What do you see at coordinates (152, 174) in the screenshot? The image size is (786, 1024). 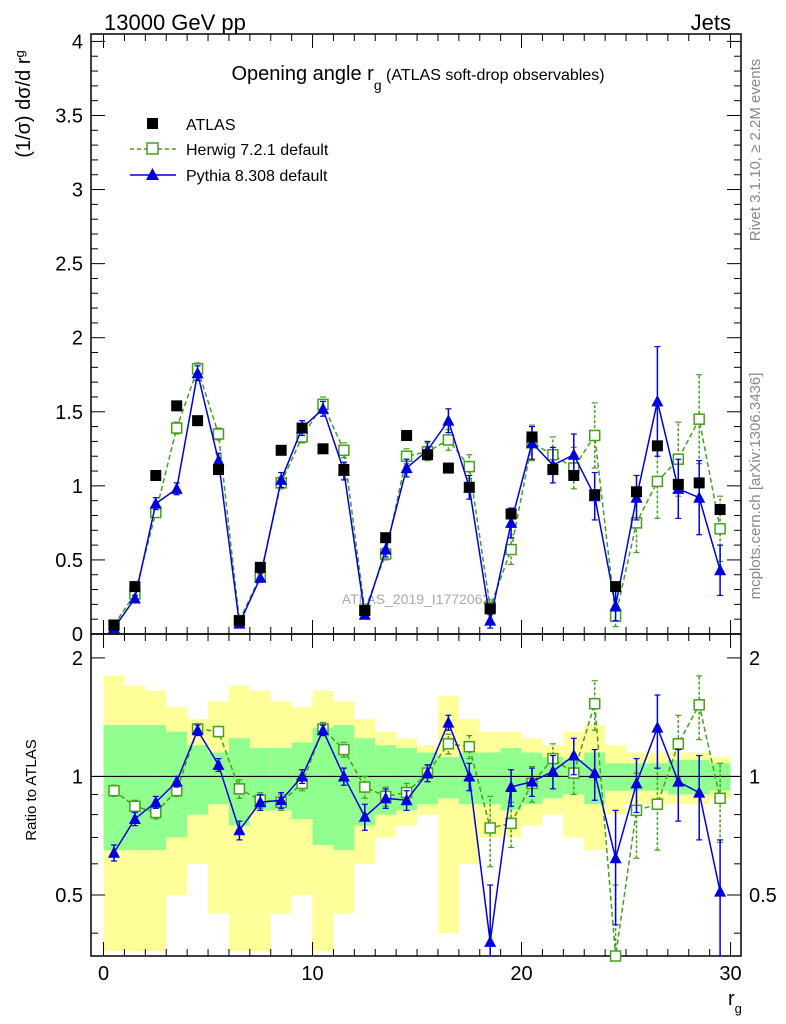 I see `legend-marker-pythia` at bounding box center [152, 174].